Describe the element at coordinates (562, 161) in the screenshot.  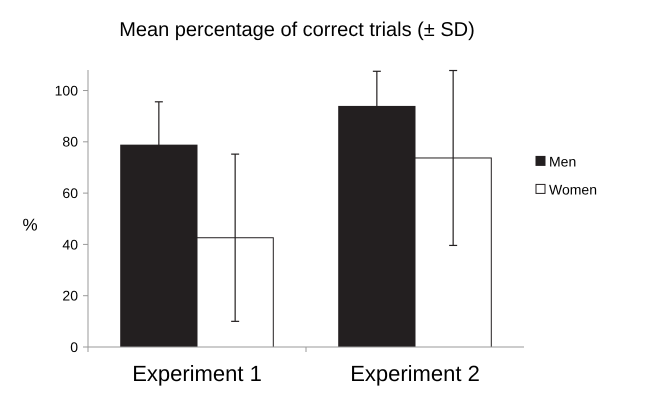
I see `legend-label: Men` at that location.